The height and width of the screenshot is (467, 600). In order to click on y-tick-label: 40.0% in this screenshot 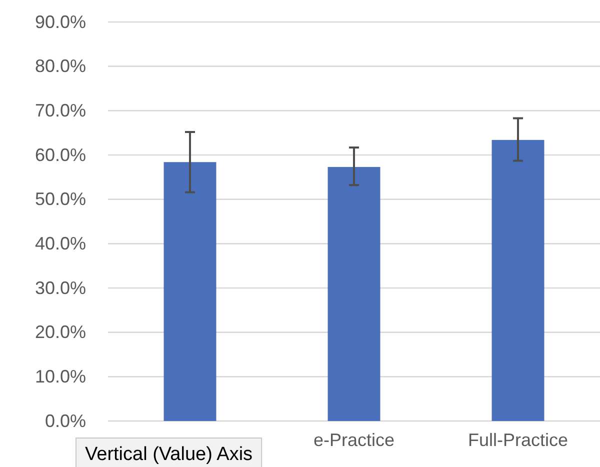, I will do `click(60, 243)`.